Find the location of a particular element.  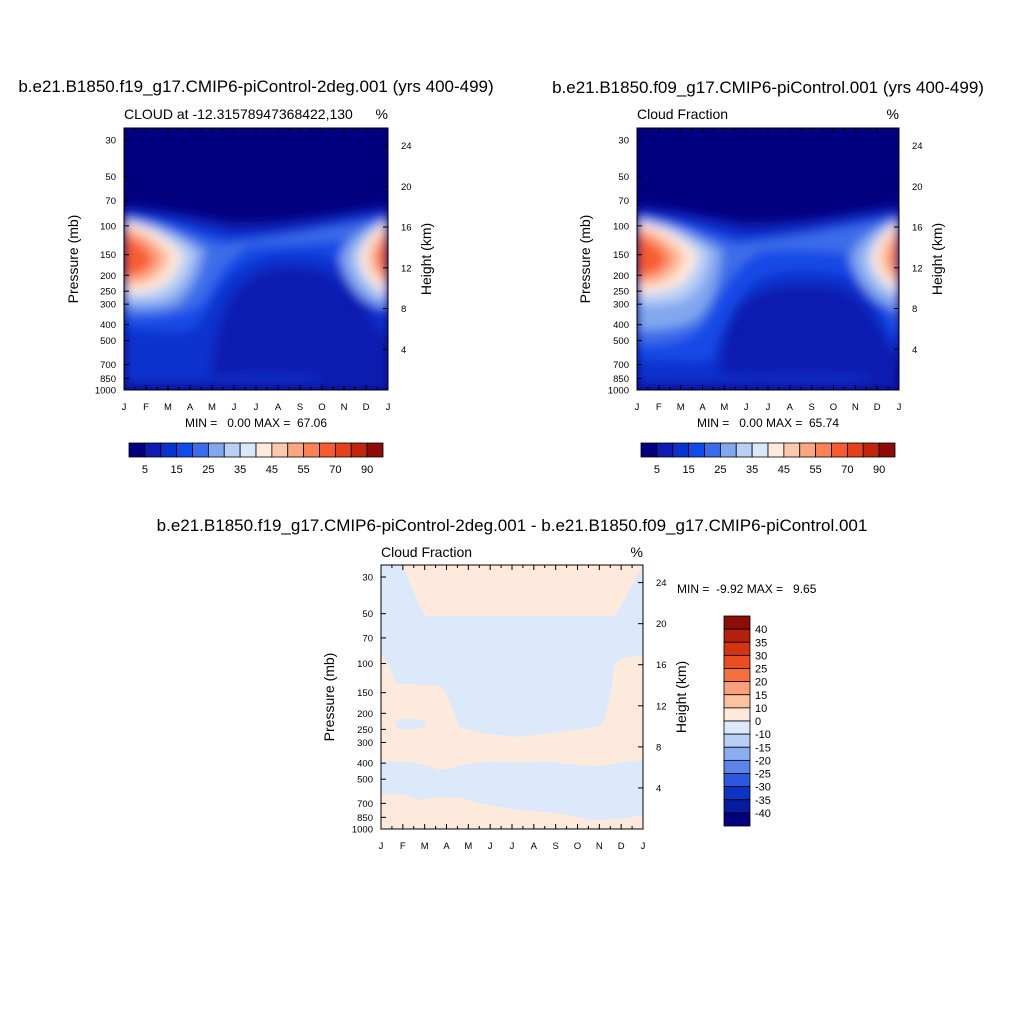

colorbar-label: 10 is located at coordinates (761, 709).